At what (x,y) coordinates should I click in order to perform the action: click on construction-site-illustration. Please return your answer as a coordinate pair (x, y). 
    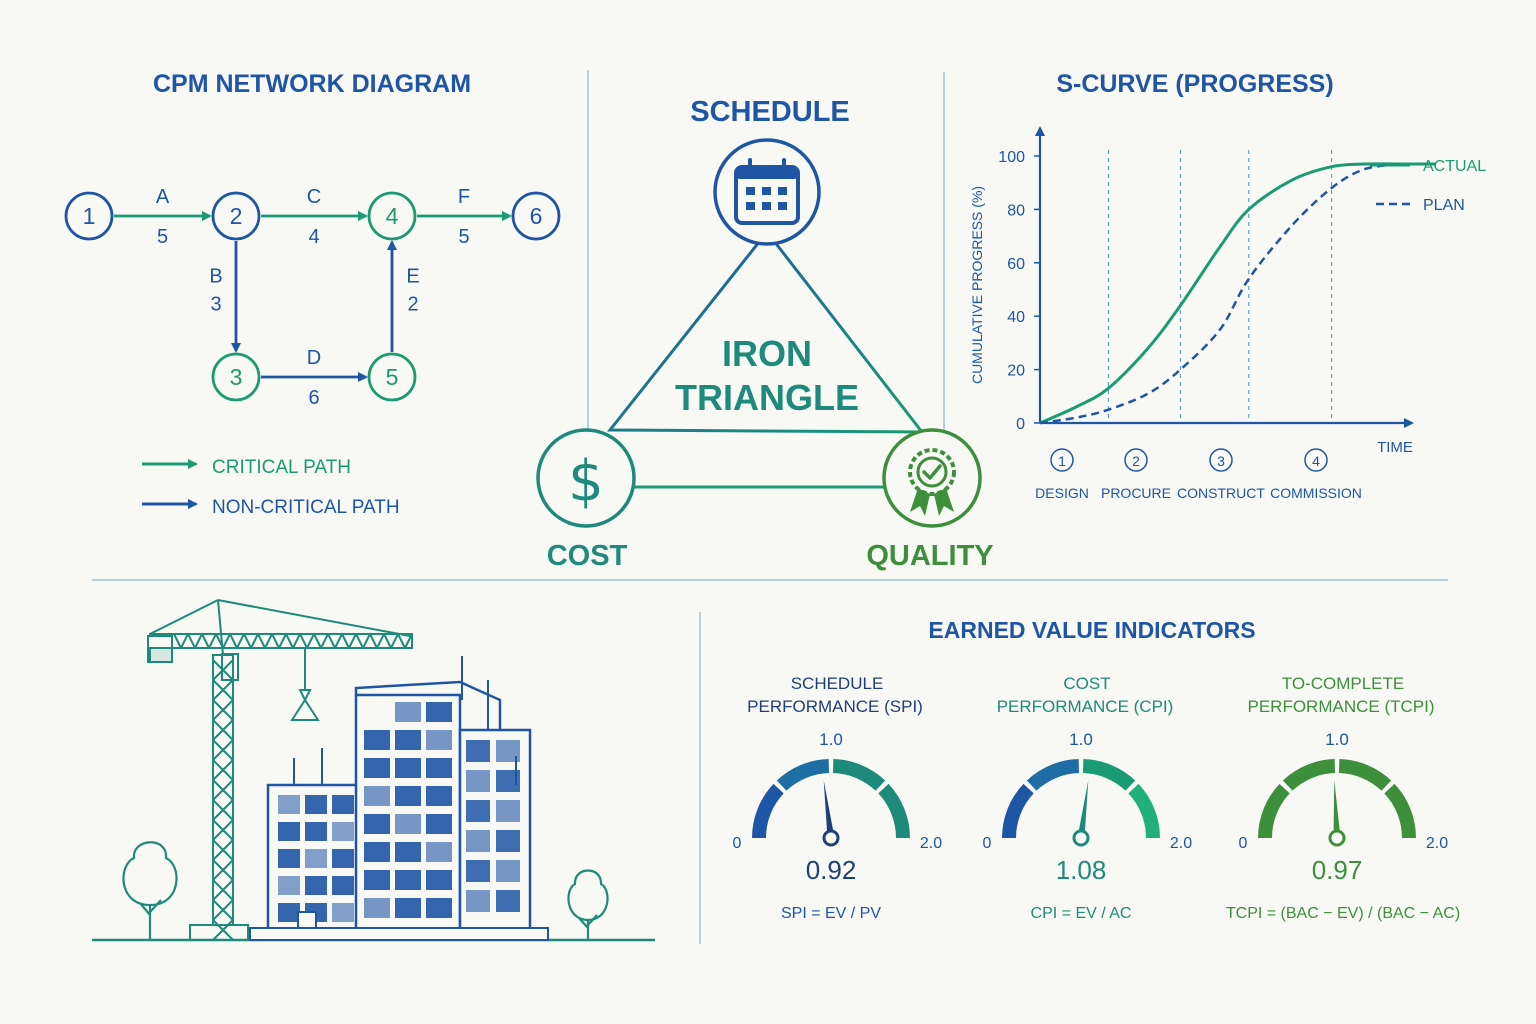
    Looking at the image, I should click on (373, 770).